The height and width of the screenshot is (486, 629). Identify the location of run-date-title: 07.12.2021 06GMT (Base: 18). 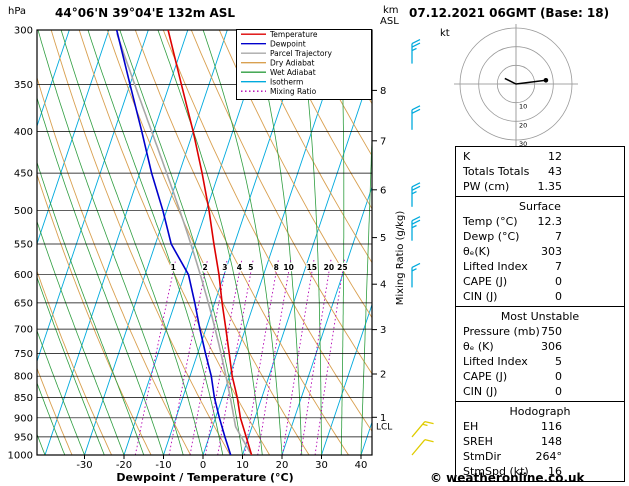
(509, 13).